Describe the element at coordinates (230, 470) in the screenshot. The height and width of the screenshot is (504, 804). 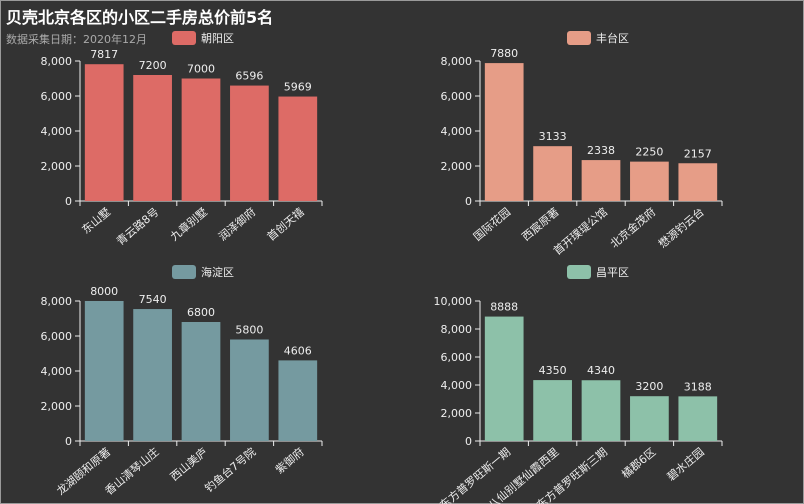
I see `x-category-label: 钓鱼台7号院` at that location.